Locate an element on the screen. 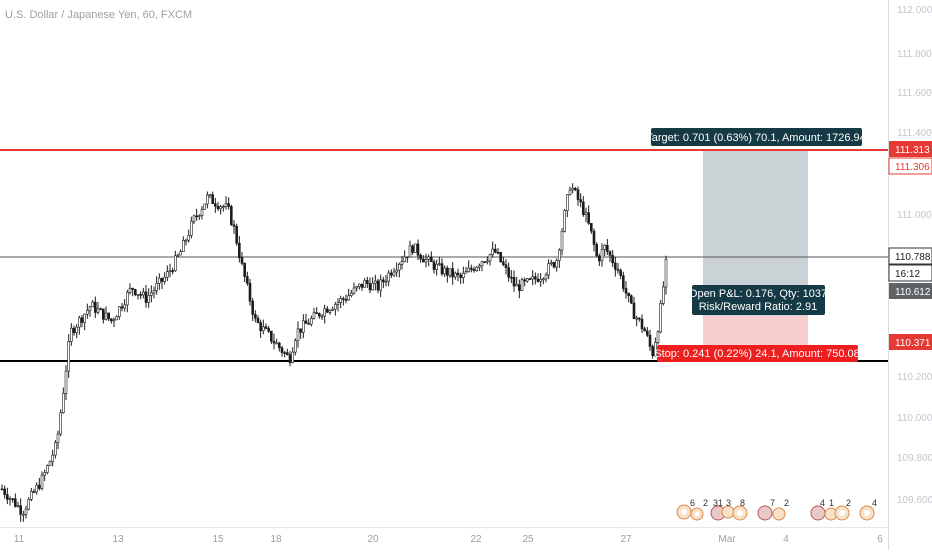 The height and width of the screenshot is (555, 932). time-axis: 11 13 15 18 20 22 25 27 Mar 4 6 is located at coordinates (448, 539).